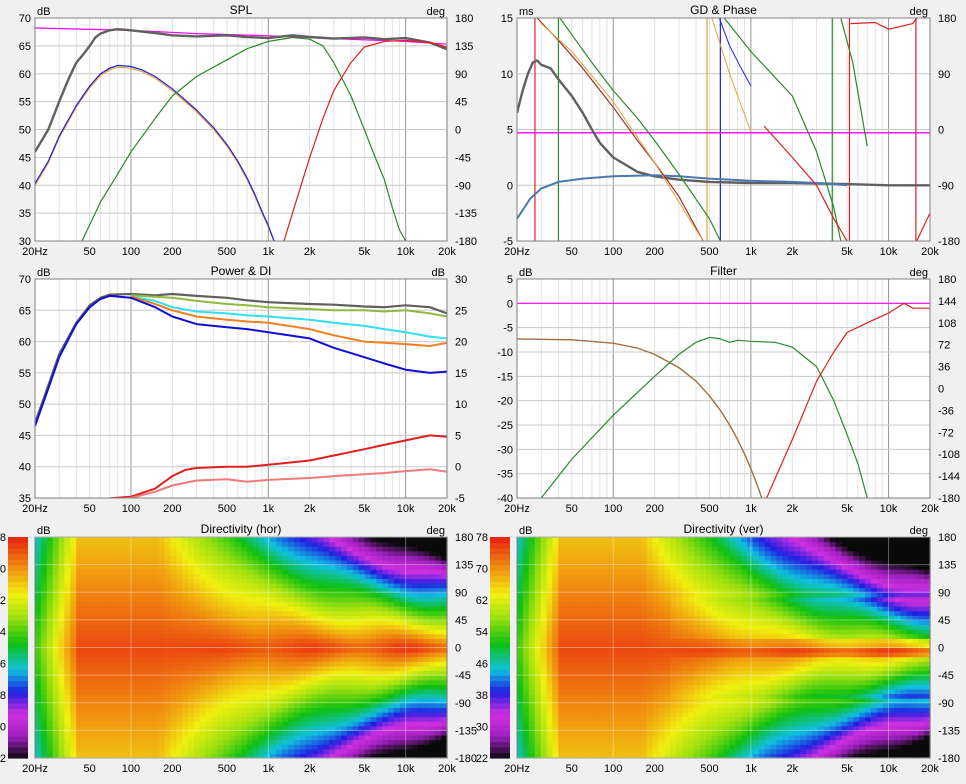 The width and height of the screenshot is (966, 784). What do you see at coordinates (461, 593) in the screenshot?
I see `directivity-hor-ytick-right: 90` at bounding box center [461, 593].